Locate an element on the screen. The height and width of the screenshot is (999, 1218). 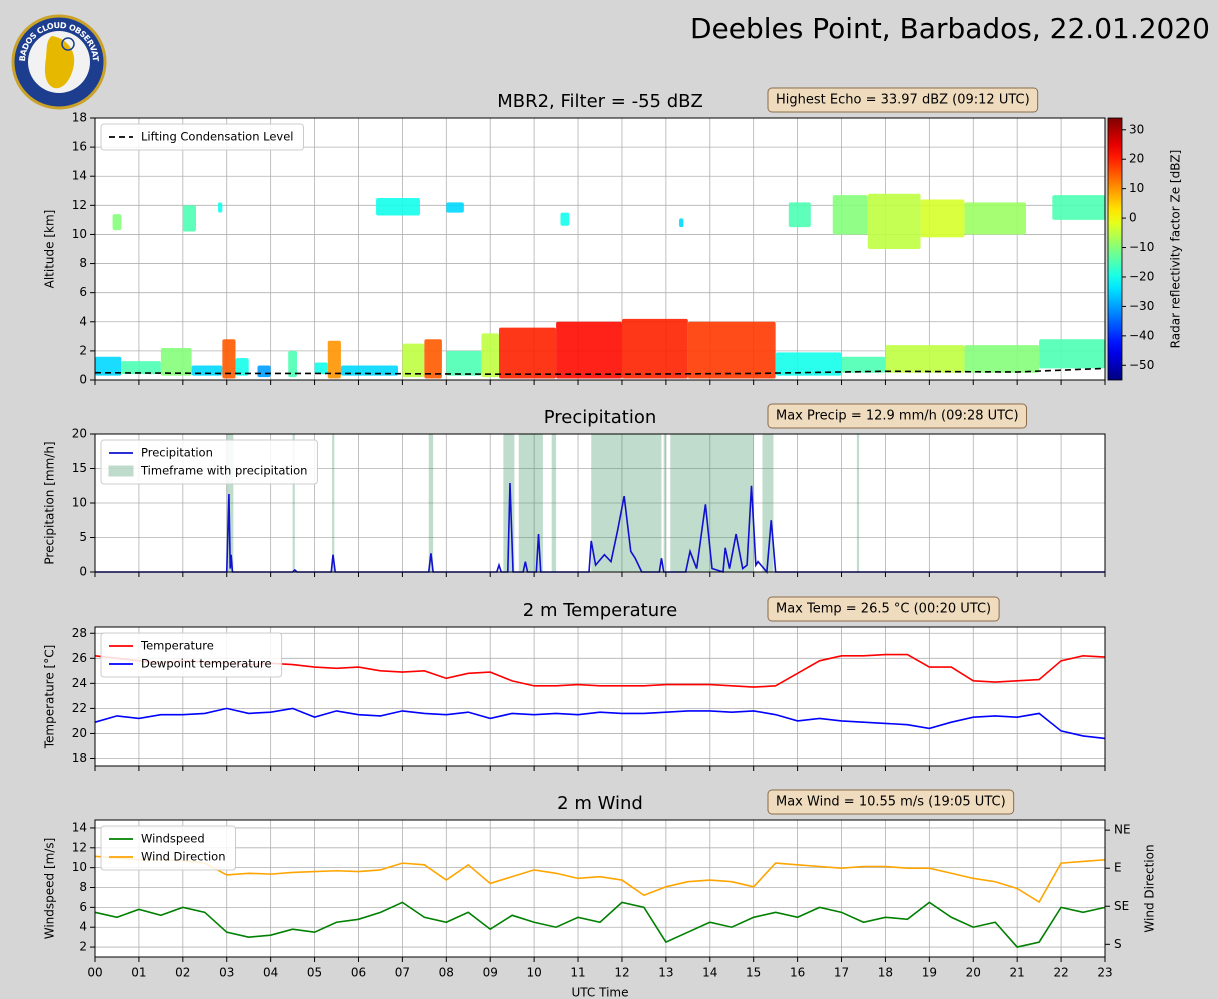
y2-tick-label: SE is located at coordinates (1121, 906).